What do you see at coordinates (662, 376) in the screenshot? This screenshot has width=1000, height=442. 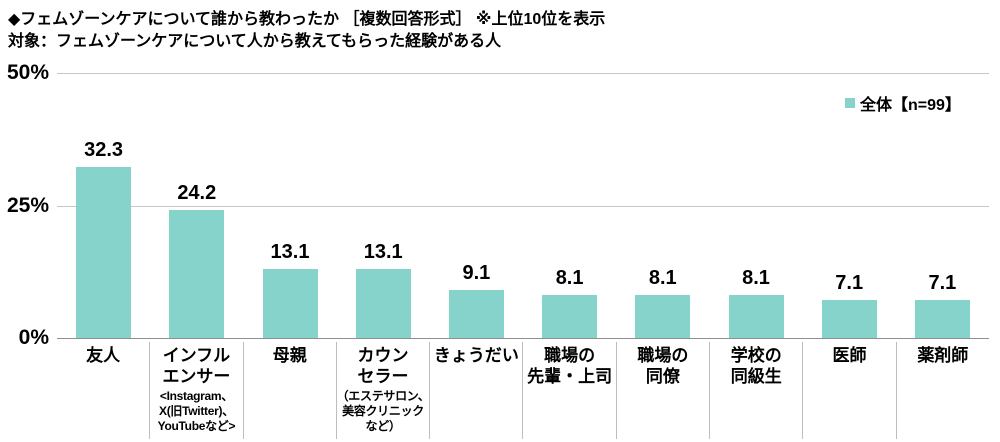 I see `category-label-line: 同僚` at bounding box center [662, 376].